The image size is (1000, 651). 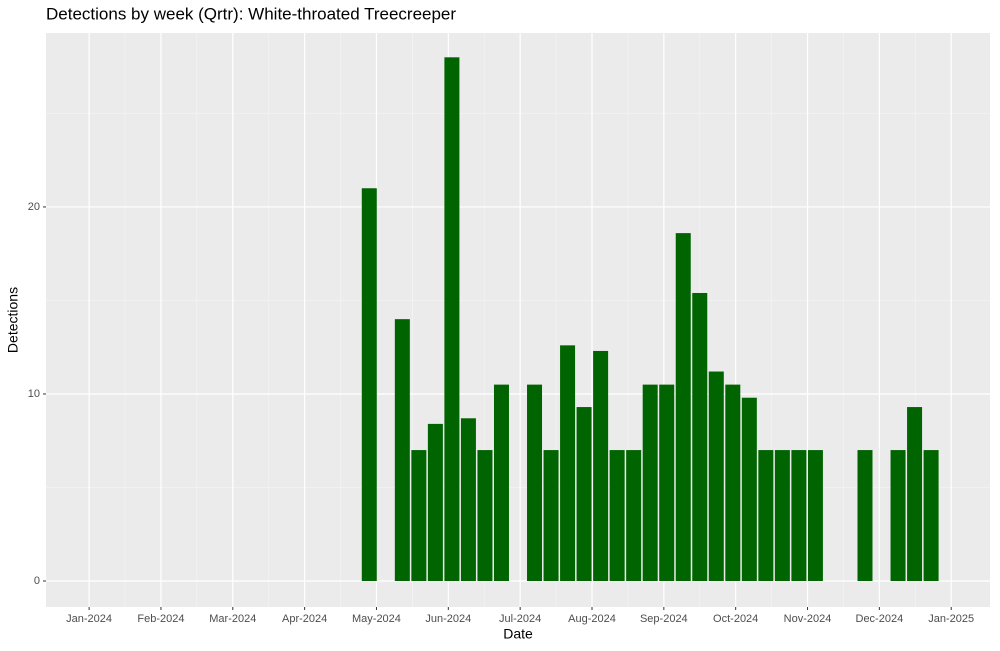 What do you see at coordinates (304, 619) in the screenshot?
I see `x-tick-label: Apr-2024` at bounding box center [304, 619].